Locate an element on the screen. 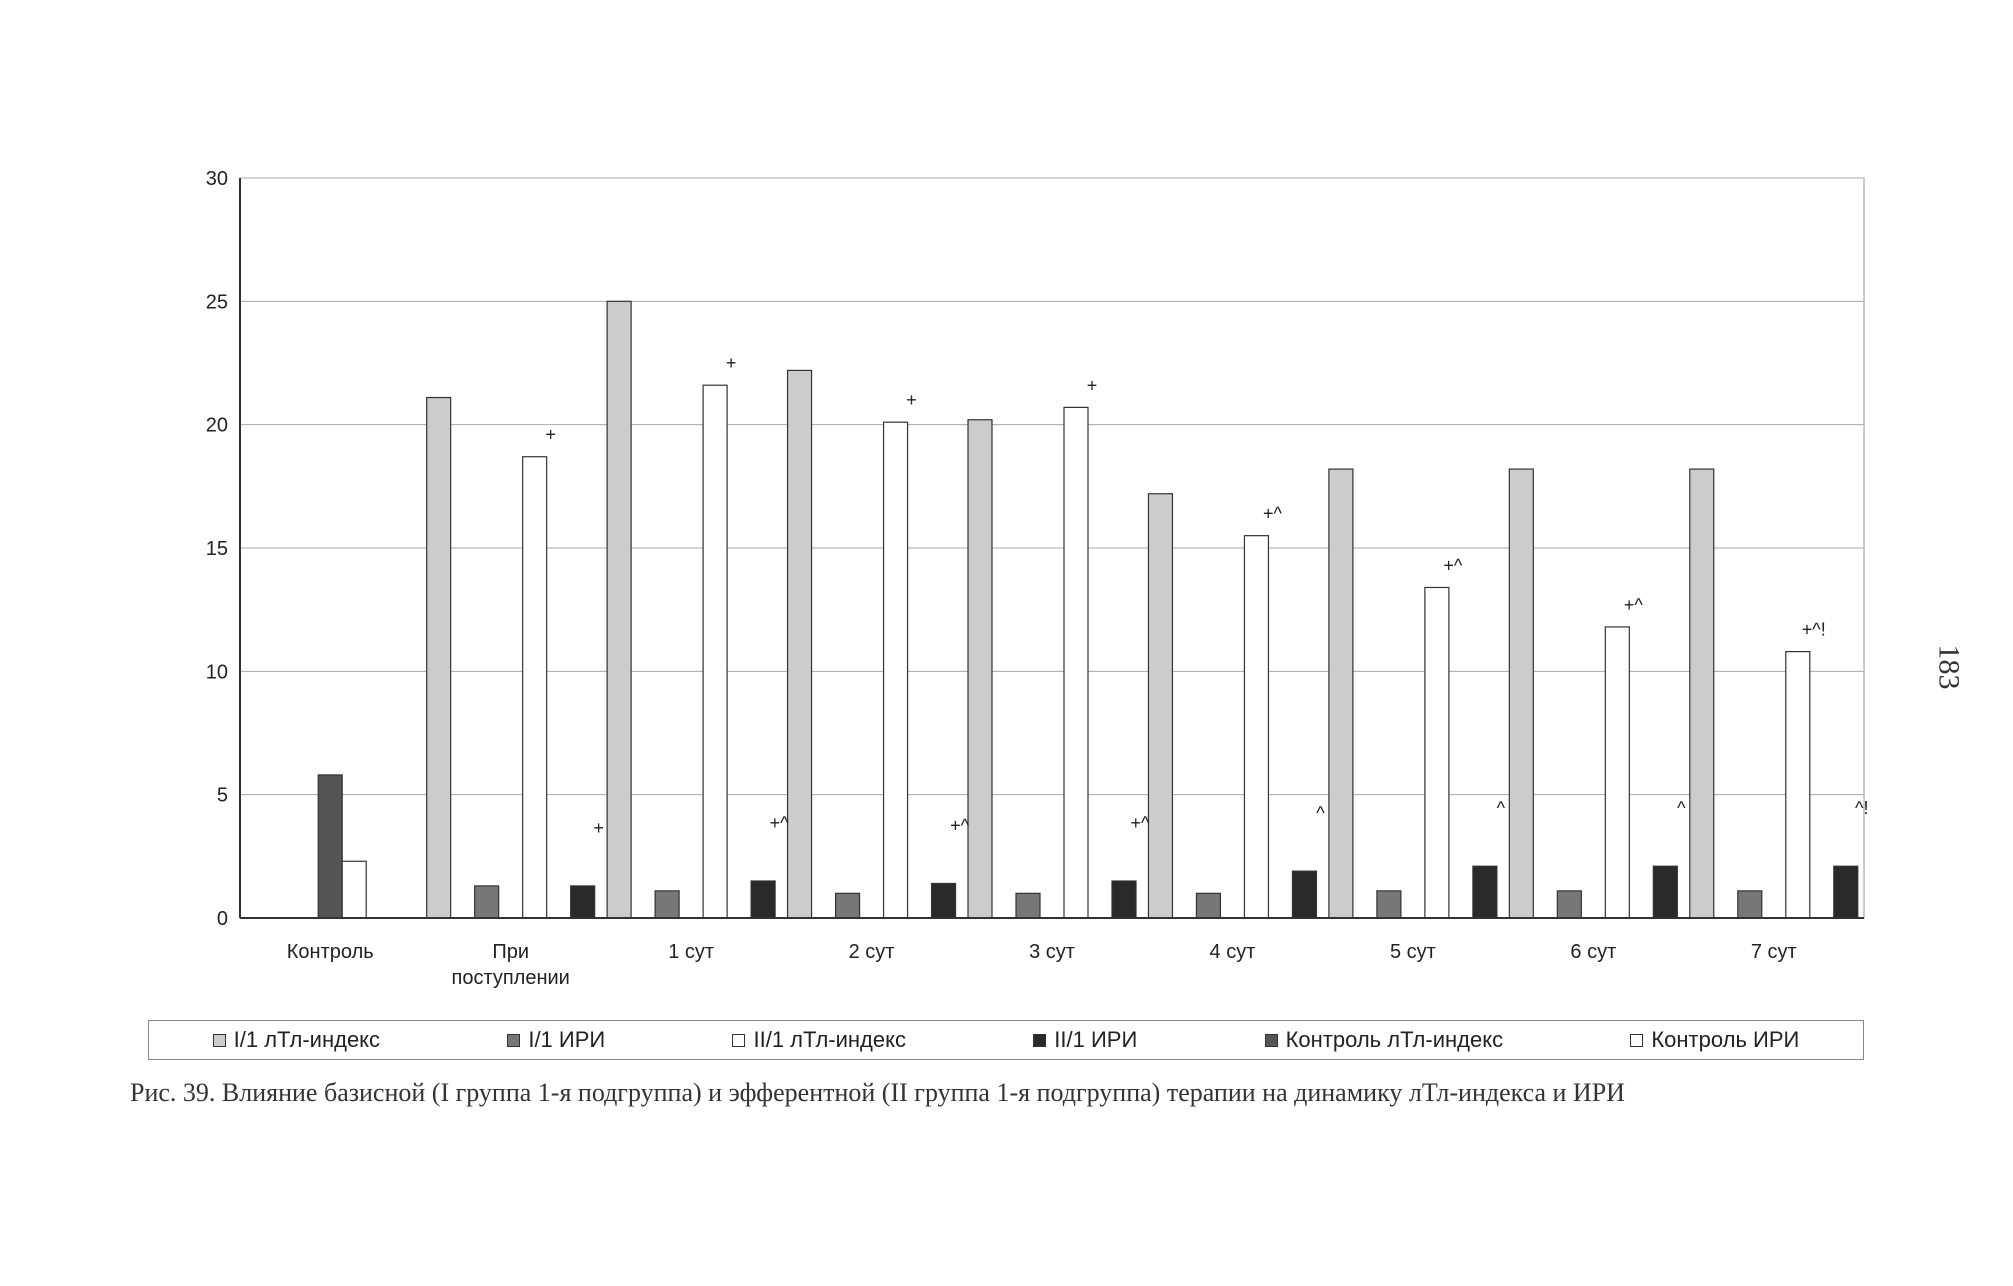 Image resolution: width=2013 pixels, height=1286 pixels. y-tick-label: 5 is located at coordinates (222, 796).